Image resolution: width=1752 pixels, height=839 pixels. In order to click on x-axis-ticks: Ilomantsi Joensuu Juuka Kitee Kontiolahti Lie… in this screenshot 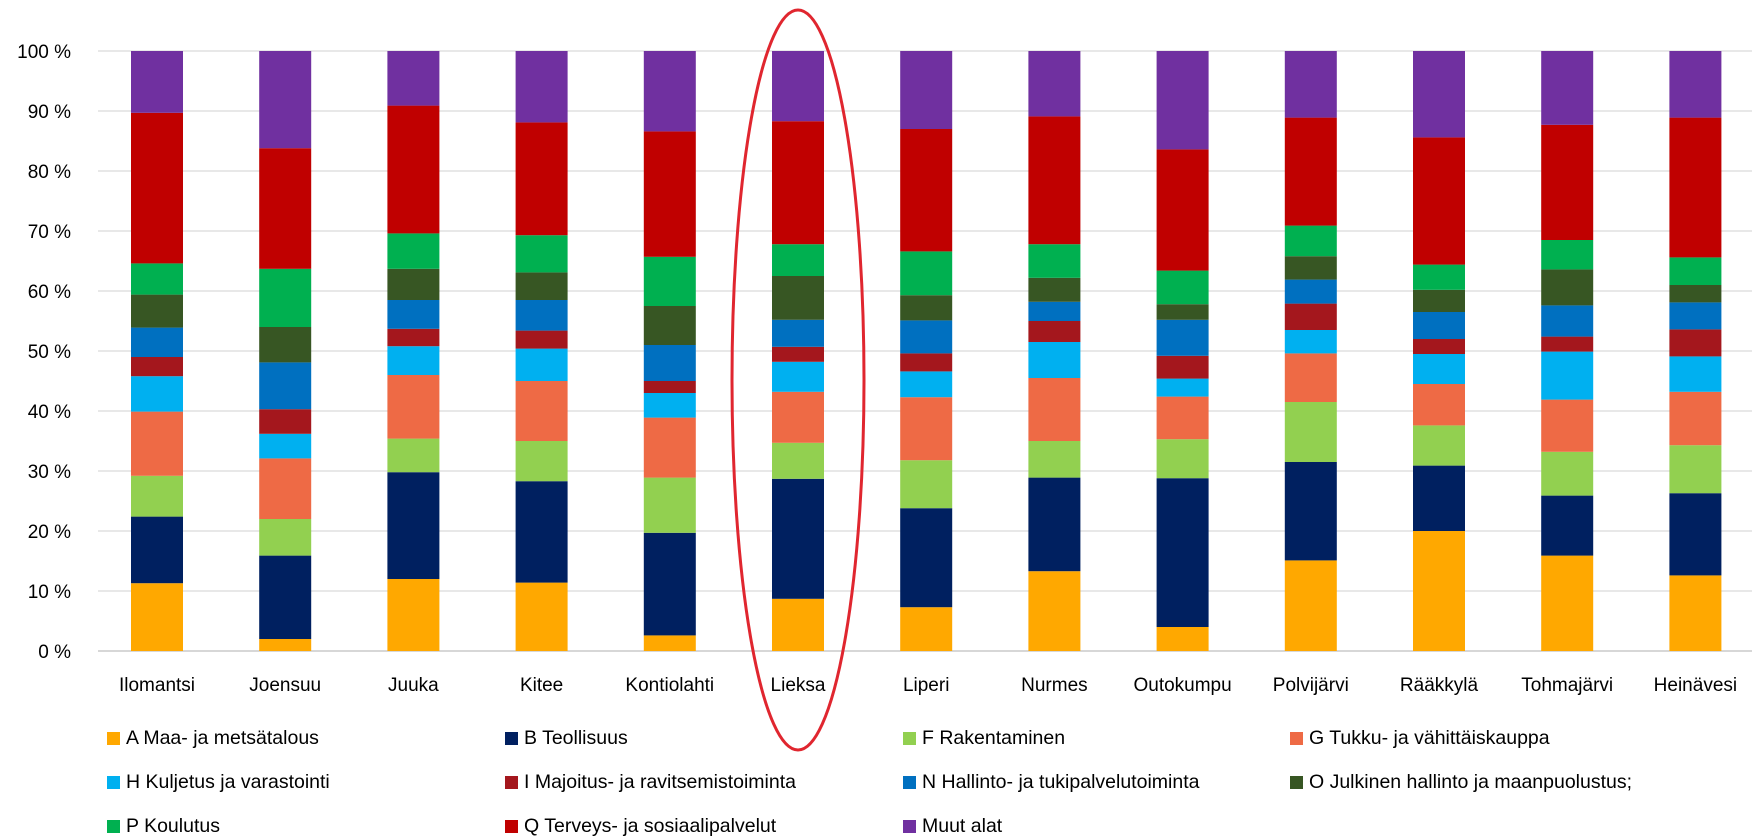, I will do `click(928, 685)`.